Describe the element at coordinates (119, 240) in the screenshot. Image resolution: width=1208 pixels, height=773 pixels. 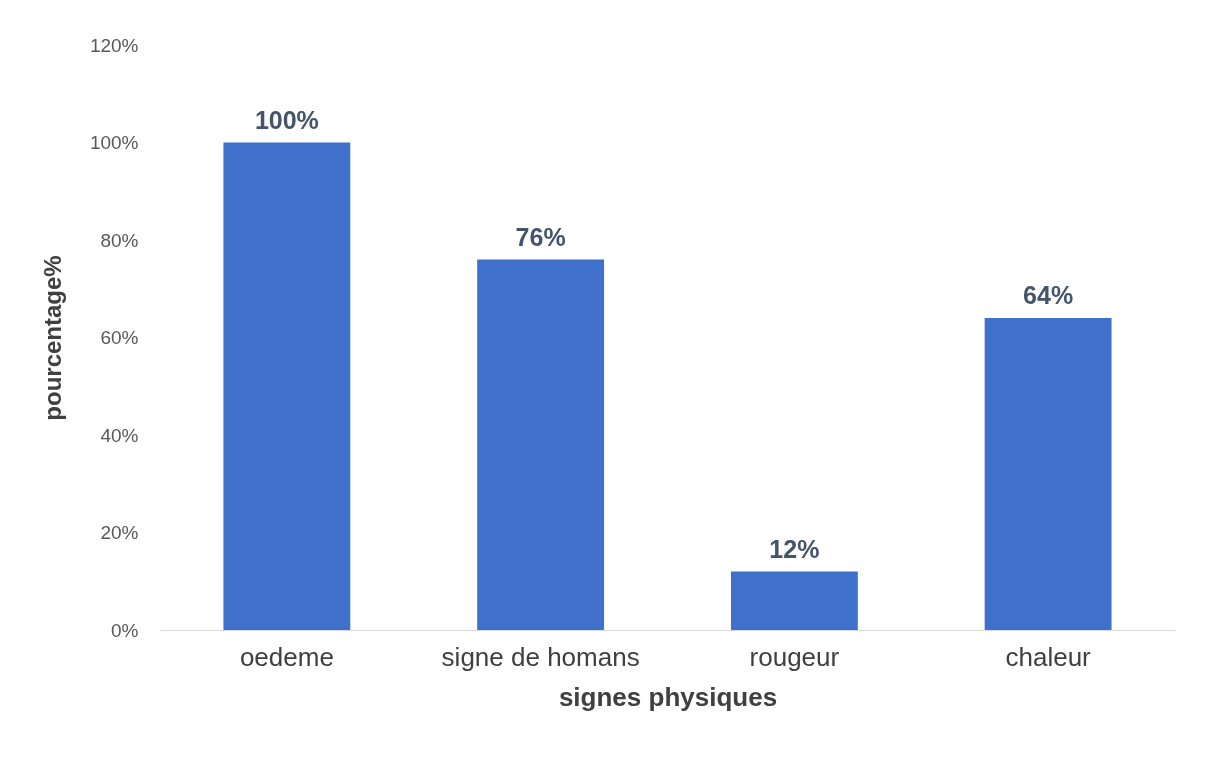
I see `y-tick-label: 80%` at that location.